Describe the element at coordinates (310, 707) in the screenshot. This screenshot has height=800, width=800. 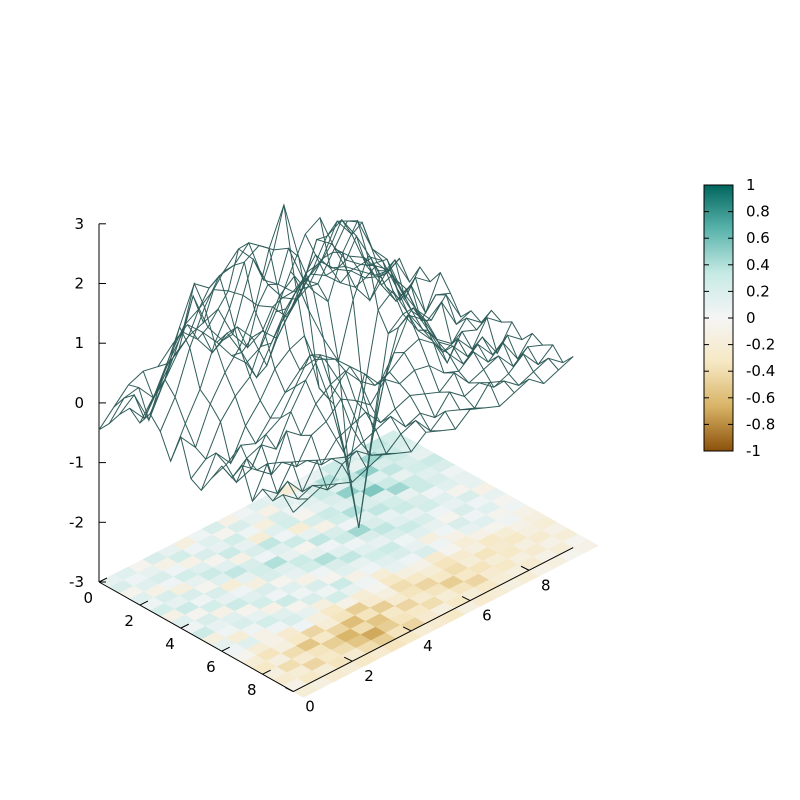
I see `y-tick-label: 0` at that location.